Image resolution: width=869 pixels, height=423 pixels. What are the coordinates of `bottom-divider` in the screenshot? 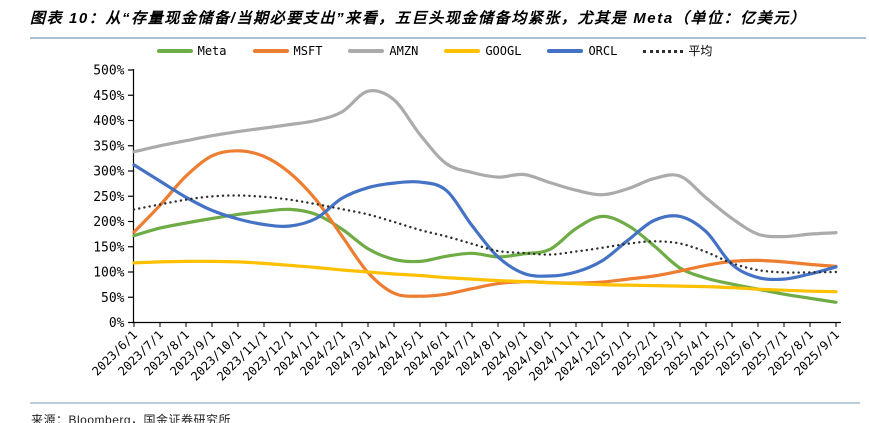 It's located at (445, 403).